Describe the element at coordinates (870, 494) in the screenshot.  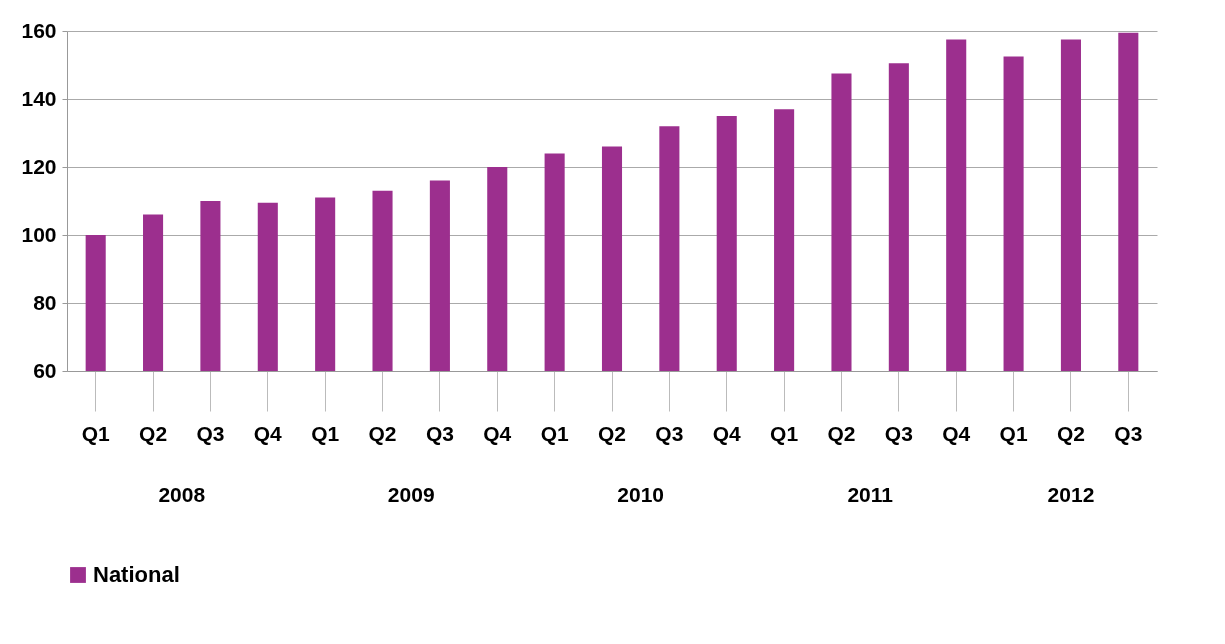
I see `text: 2011` at that location.